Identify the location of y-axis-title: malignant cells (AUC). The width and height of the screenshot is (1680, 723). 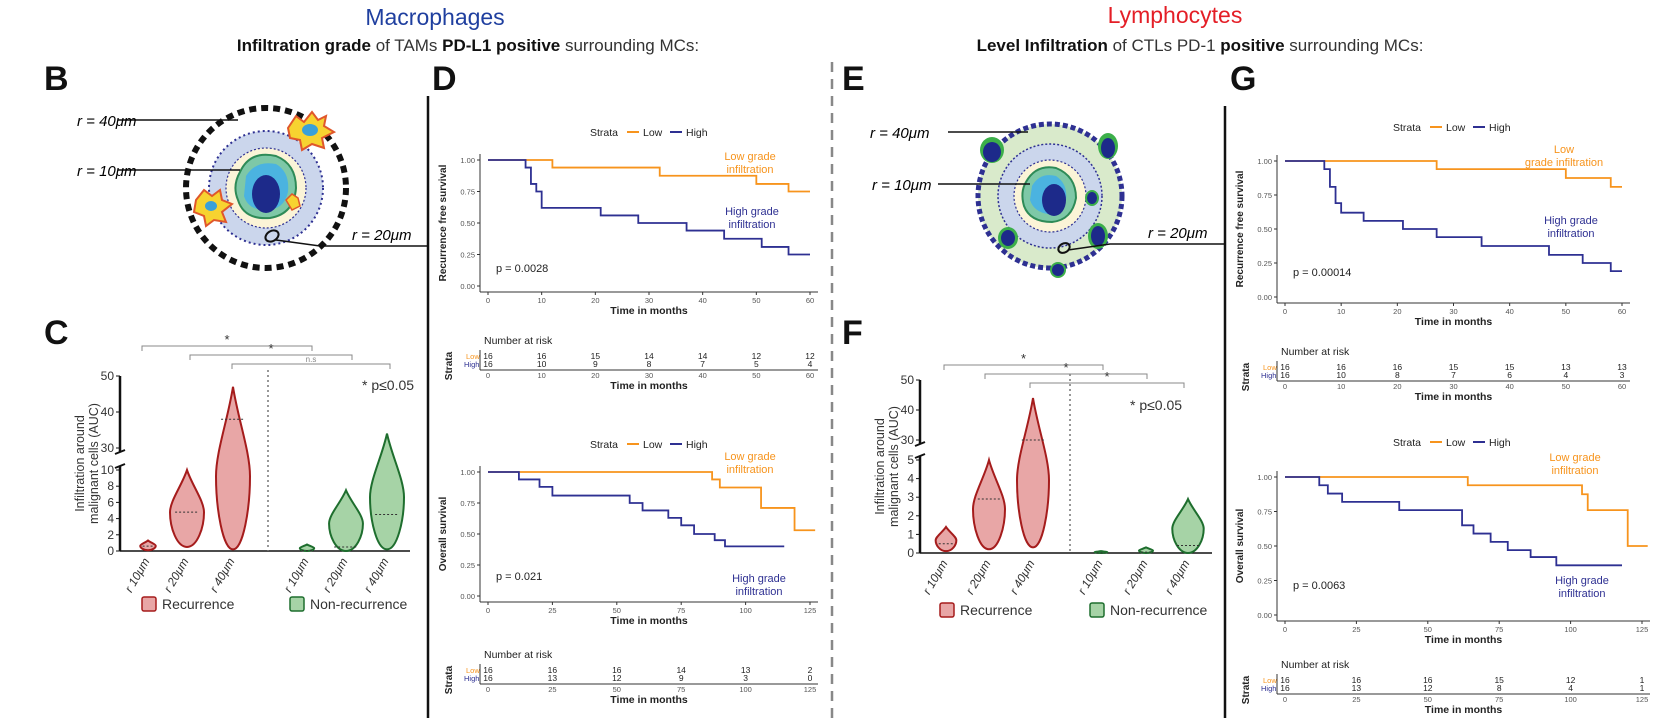
(894, 466).